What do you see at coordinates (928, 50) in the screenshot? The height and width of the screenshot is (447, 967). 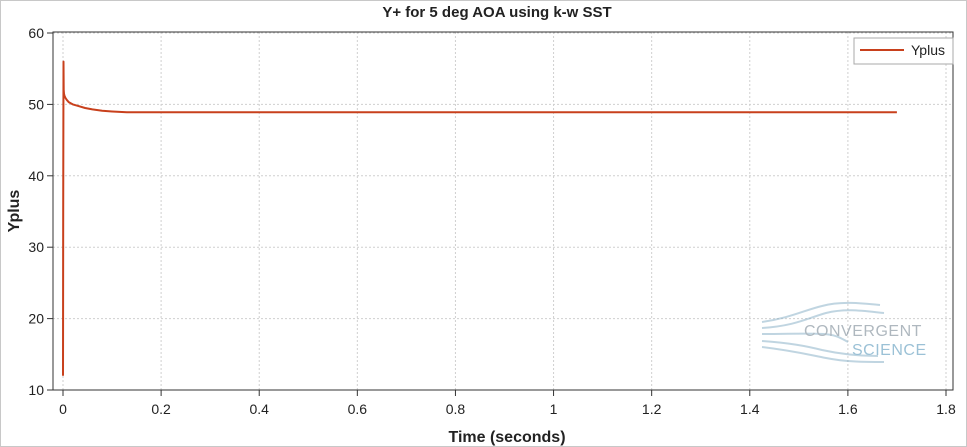 I see `legend-label-yplus: Yplus` at bounding box center [928, 50].